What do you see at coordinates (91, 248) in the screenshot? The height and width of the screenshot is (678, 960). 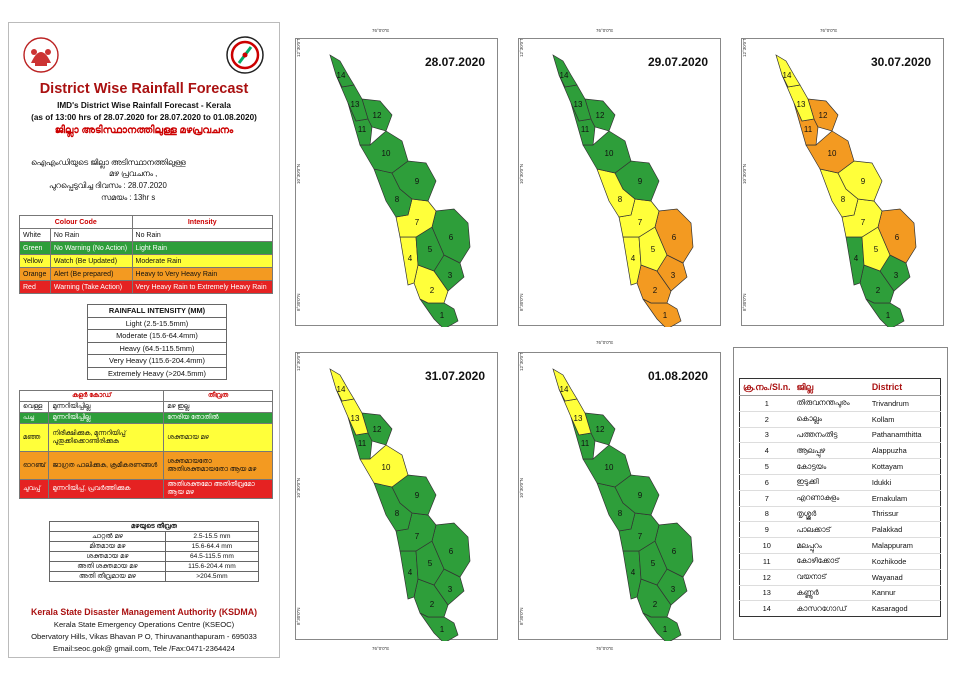 I see `colour-meaning: No Warning (No Action)` at bounding box center [91, 248].